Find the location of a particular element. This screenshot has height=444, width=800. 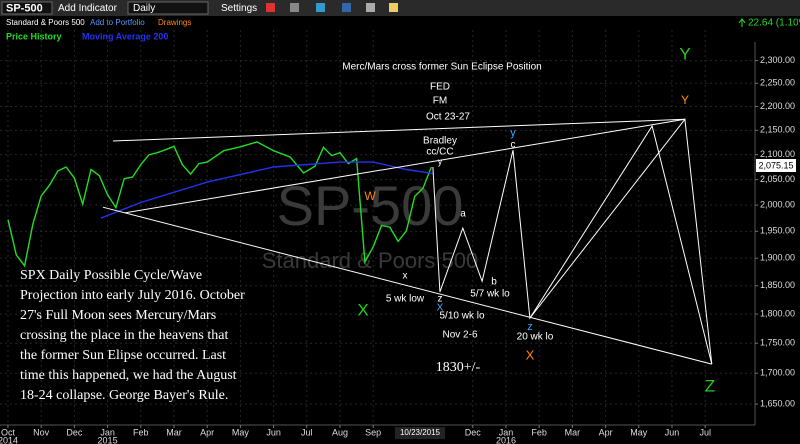

y-tick-label: 1,650.00 is located at coordinates (777, 403).